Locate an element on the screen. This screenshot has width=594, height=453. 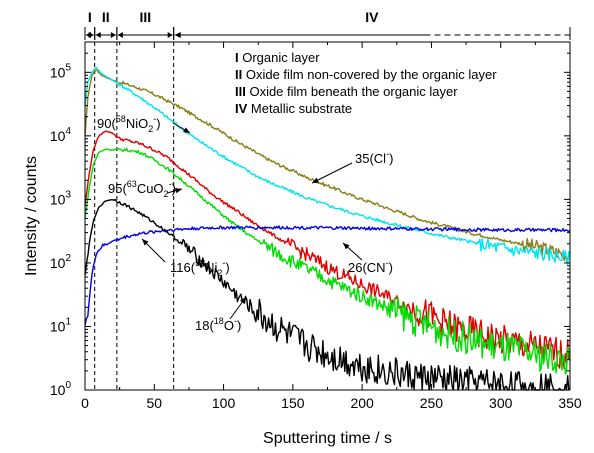
series-annotation: 90(58NiO2-) is located at coordinates (129, 124).